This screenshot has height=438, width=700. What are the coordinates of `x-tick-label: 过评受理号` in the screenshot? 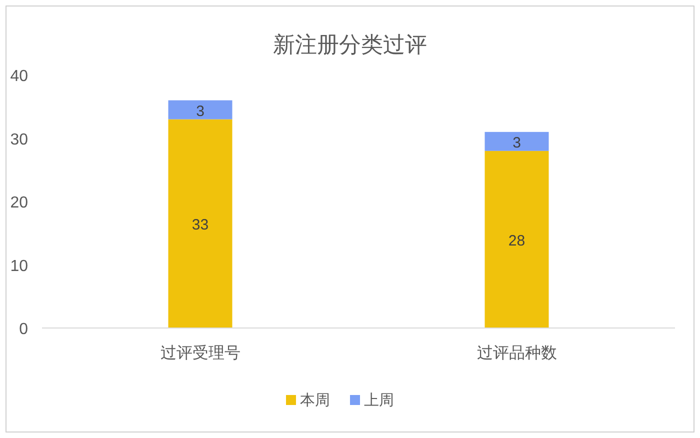 It's located at (200, 353).